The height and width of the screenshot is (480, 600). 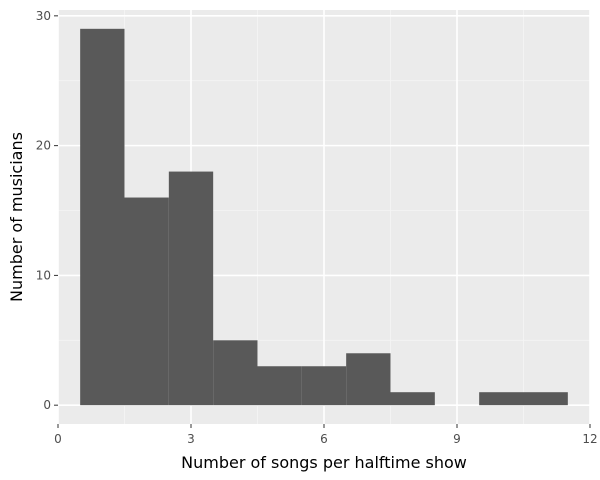 I want to click on x-tick-label: 9, so click(x=457, y=439).